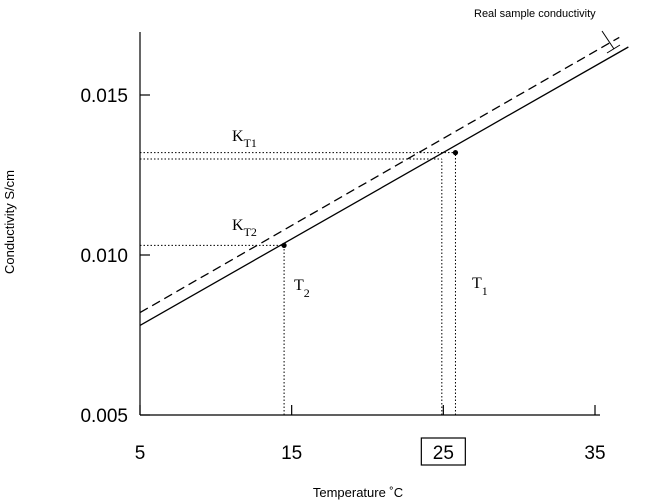 The image size is (651, 503). I want to click on points-group, so click(370, 199).